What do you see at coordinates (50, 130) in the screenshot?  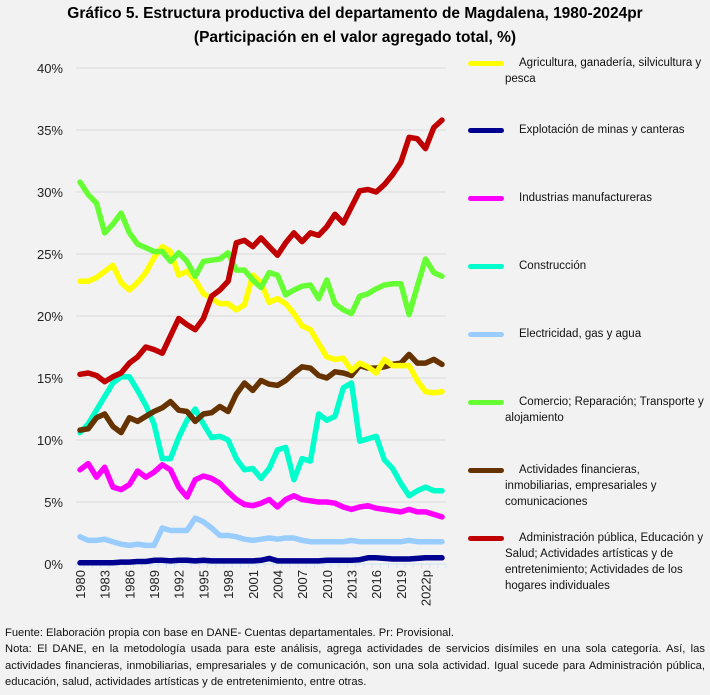 I see `y-tick-label: 35%` at bounding box center [50, 130].